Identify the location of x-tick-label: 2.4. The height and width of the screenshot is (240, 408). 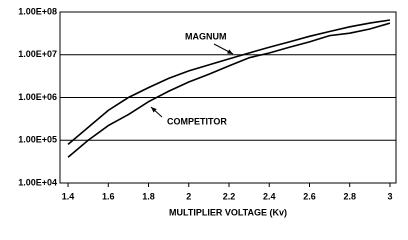
(269, 196).